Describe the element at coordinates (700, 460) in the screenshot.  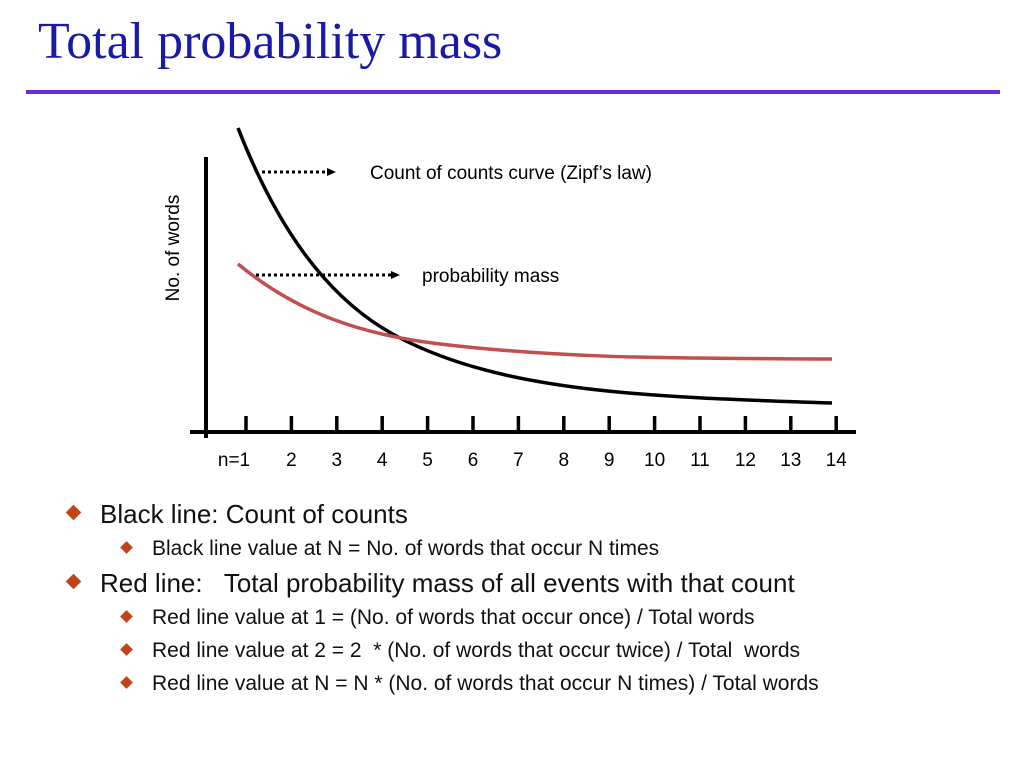
I see `x-tick-label: 11` at that location.